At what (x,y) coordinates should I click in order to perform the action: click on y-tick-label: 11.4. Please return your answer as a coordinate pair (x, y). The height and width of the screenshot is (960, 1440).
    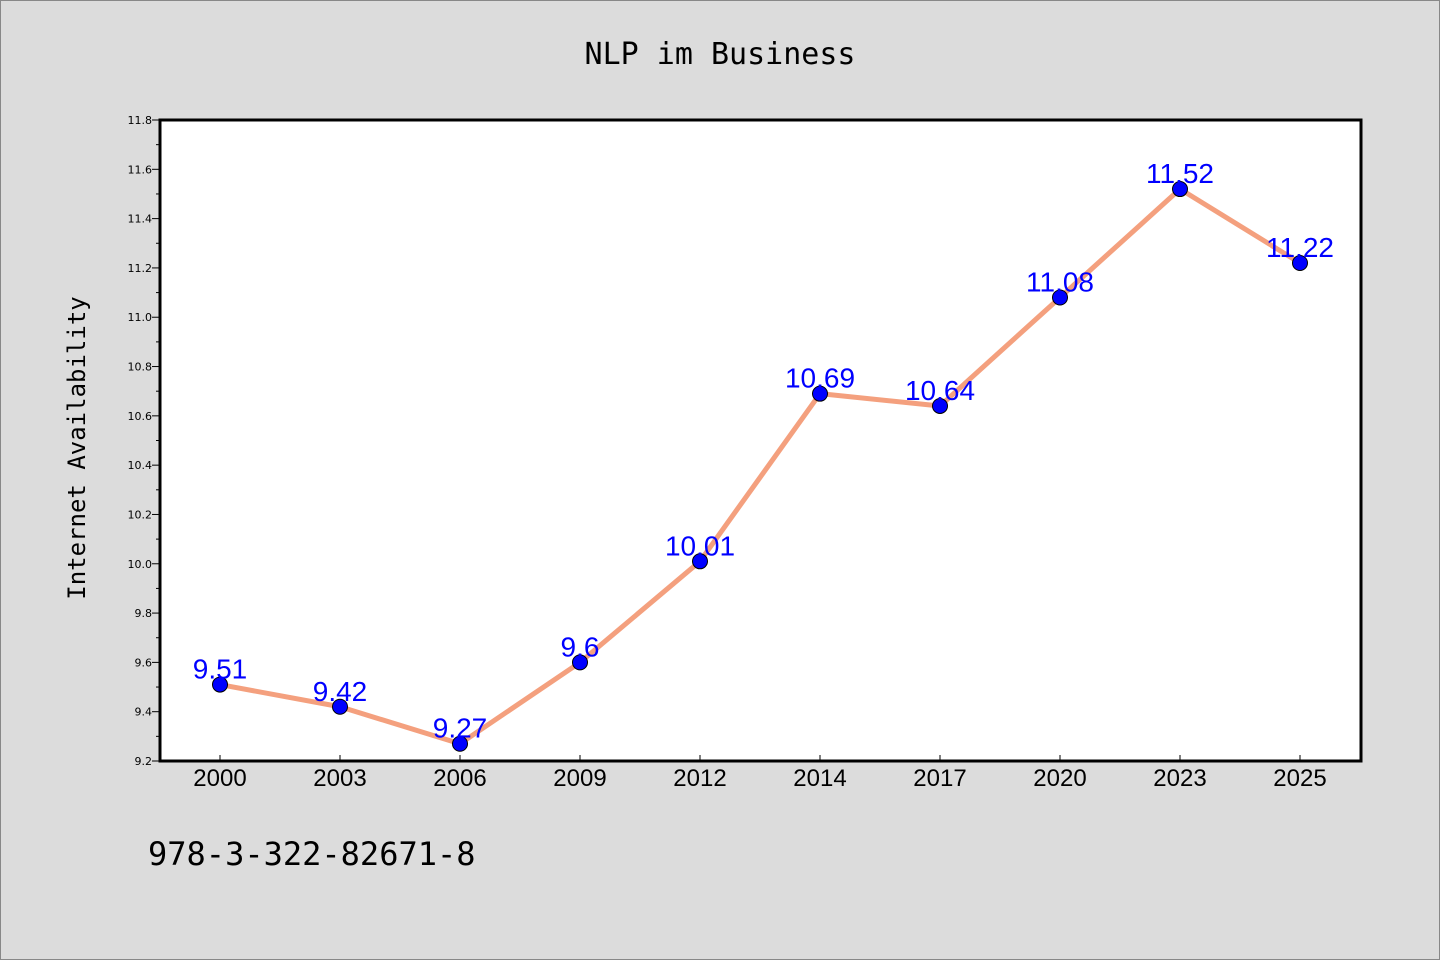
    Looking at the image, I should click on (140, 219).